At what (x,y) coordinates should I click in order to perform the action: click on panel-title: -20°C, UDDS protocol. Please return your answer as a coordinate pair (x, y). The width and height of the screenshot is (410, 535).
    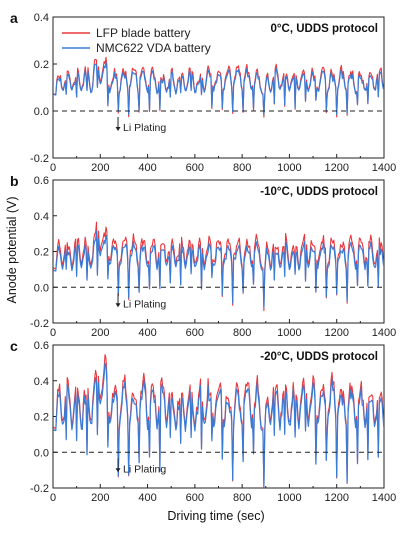
    Looking at the image, I should click on (319, 357).